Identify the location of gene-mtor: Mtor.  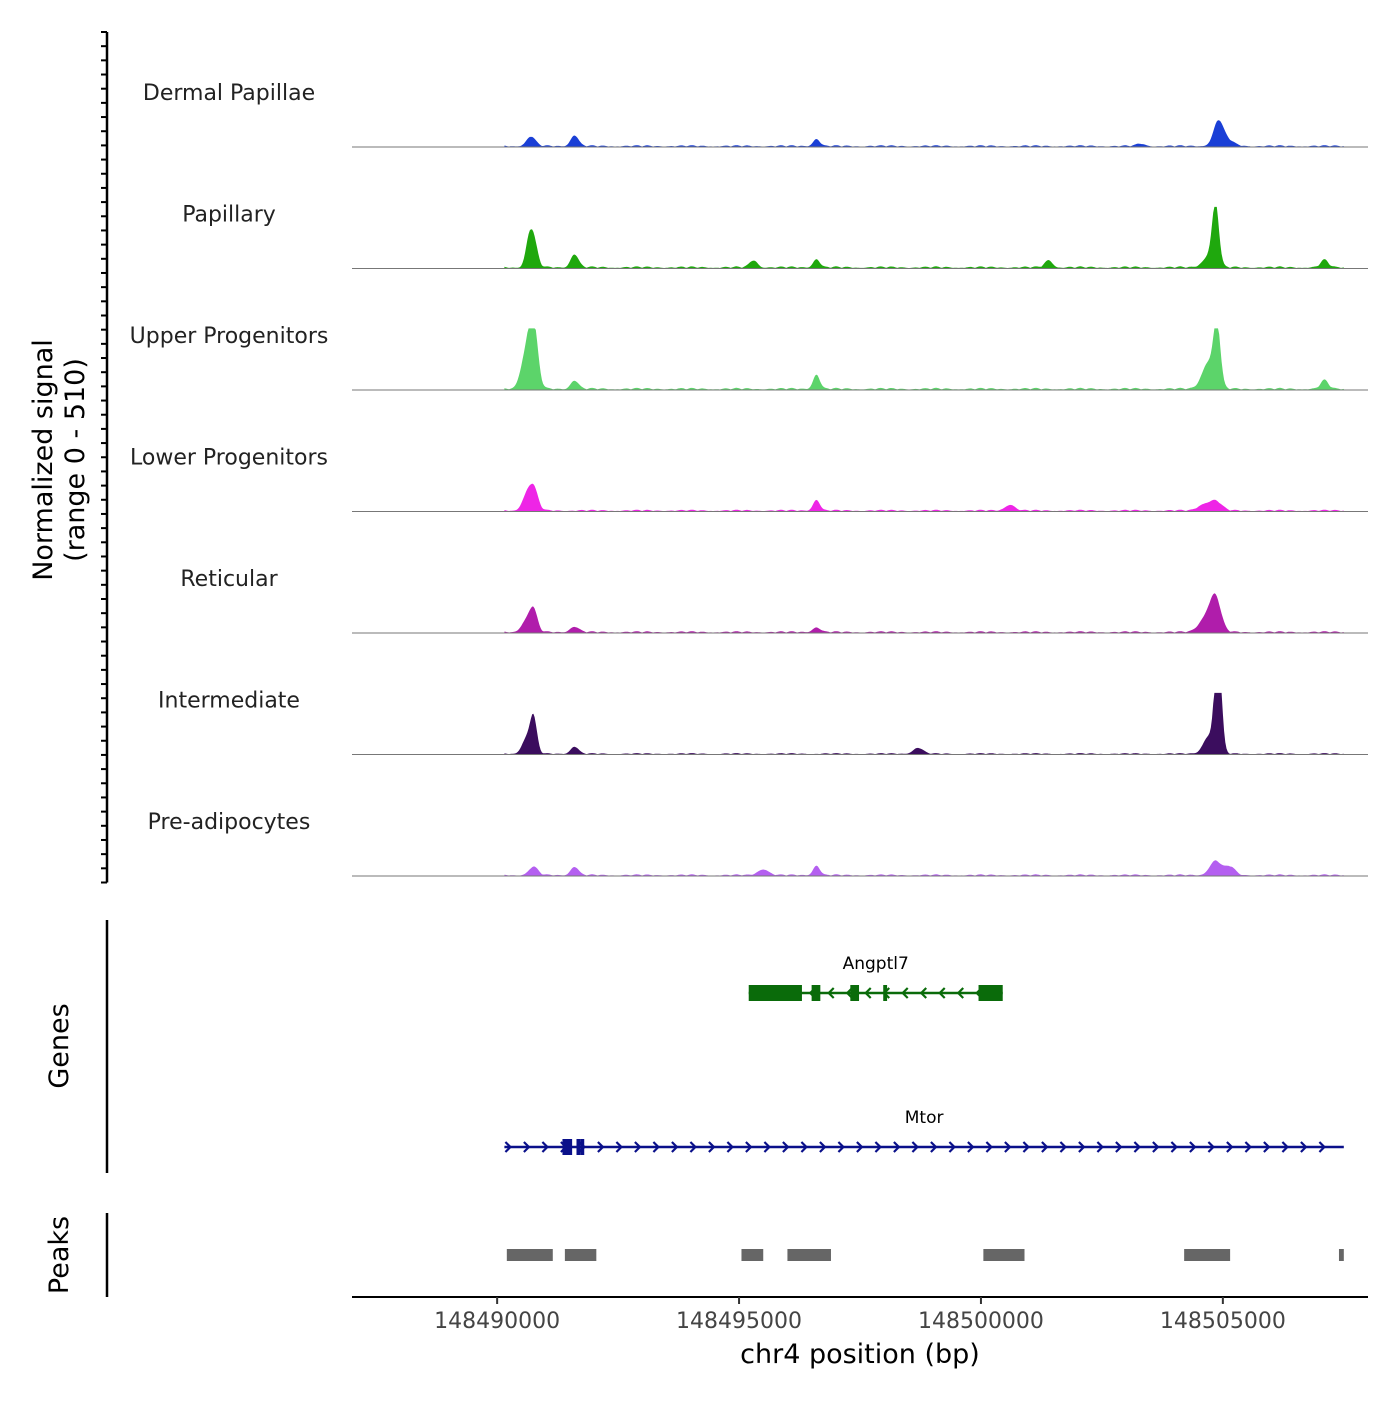
(924, 1131).